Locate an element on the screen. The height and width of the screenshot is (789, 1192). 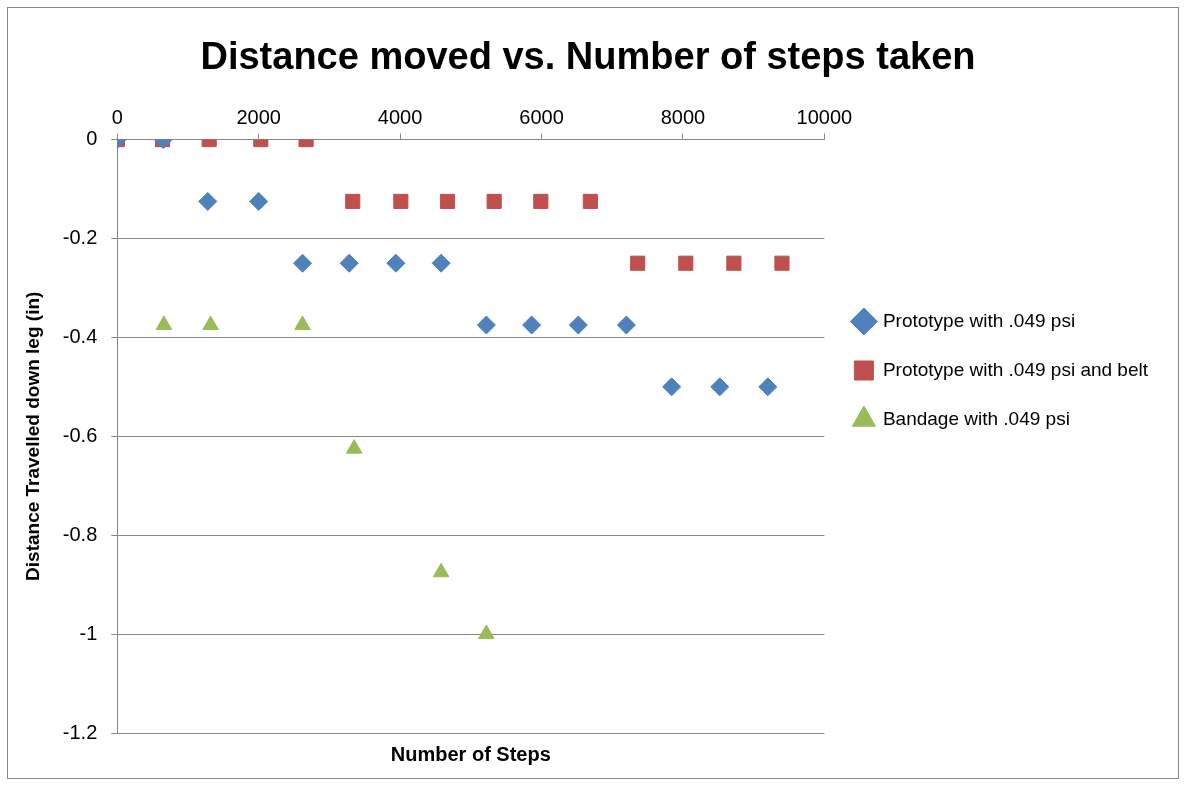
y-tick-label: -1.2 is located at coordinates (80, 731).